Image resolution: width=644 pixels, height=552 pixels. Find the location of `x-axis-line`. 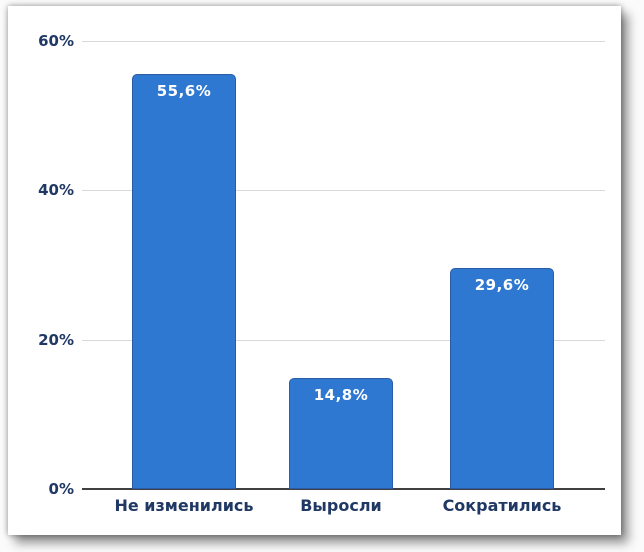

x-axis-line is located at coordinates (343, 489).